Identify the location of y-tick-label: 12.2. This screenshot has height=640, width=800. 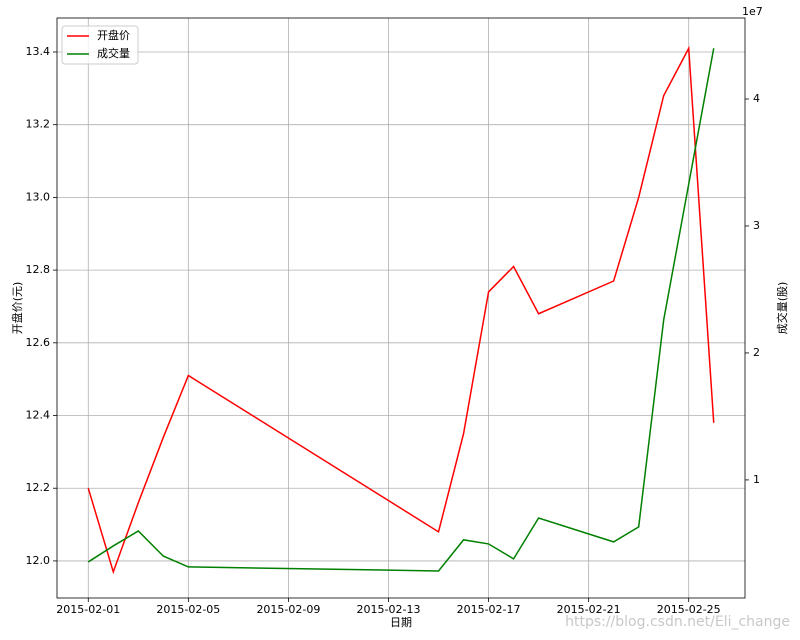
(38, 487).